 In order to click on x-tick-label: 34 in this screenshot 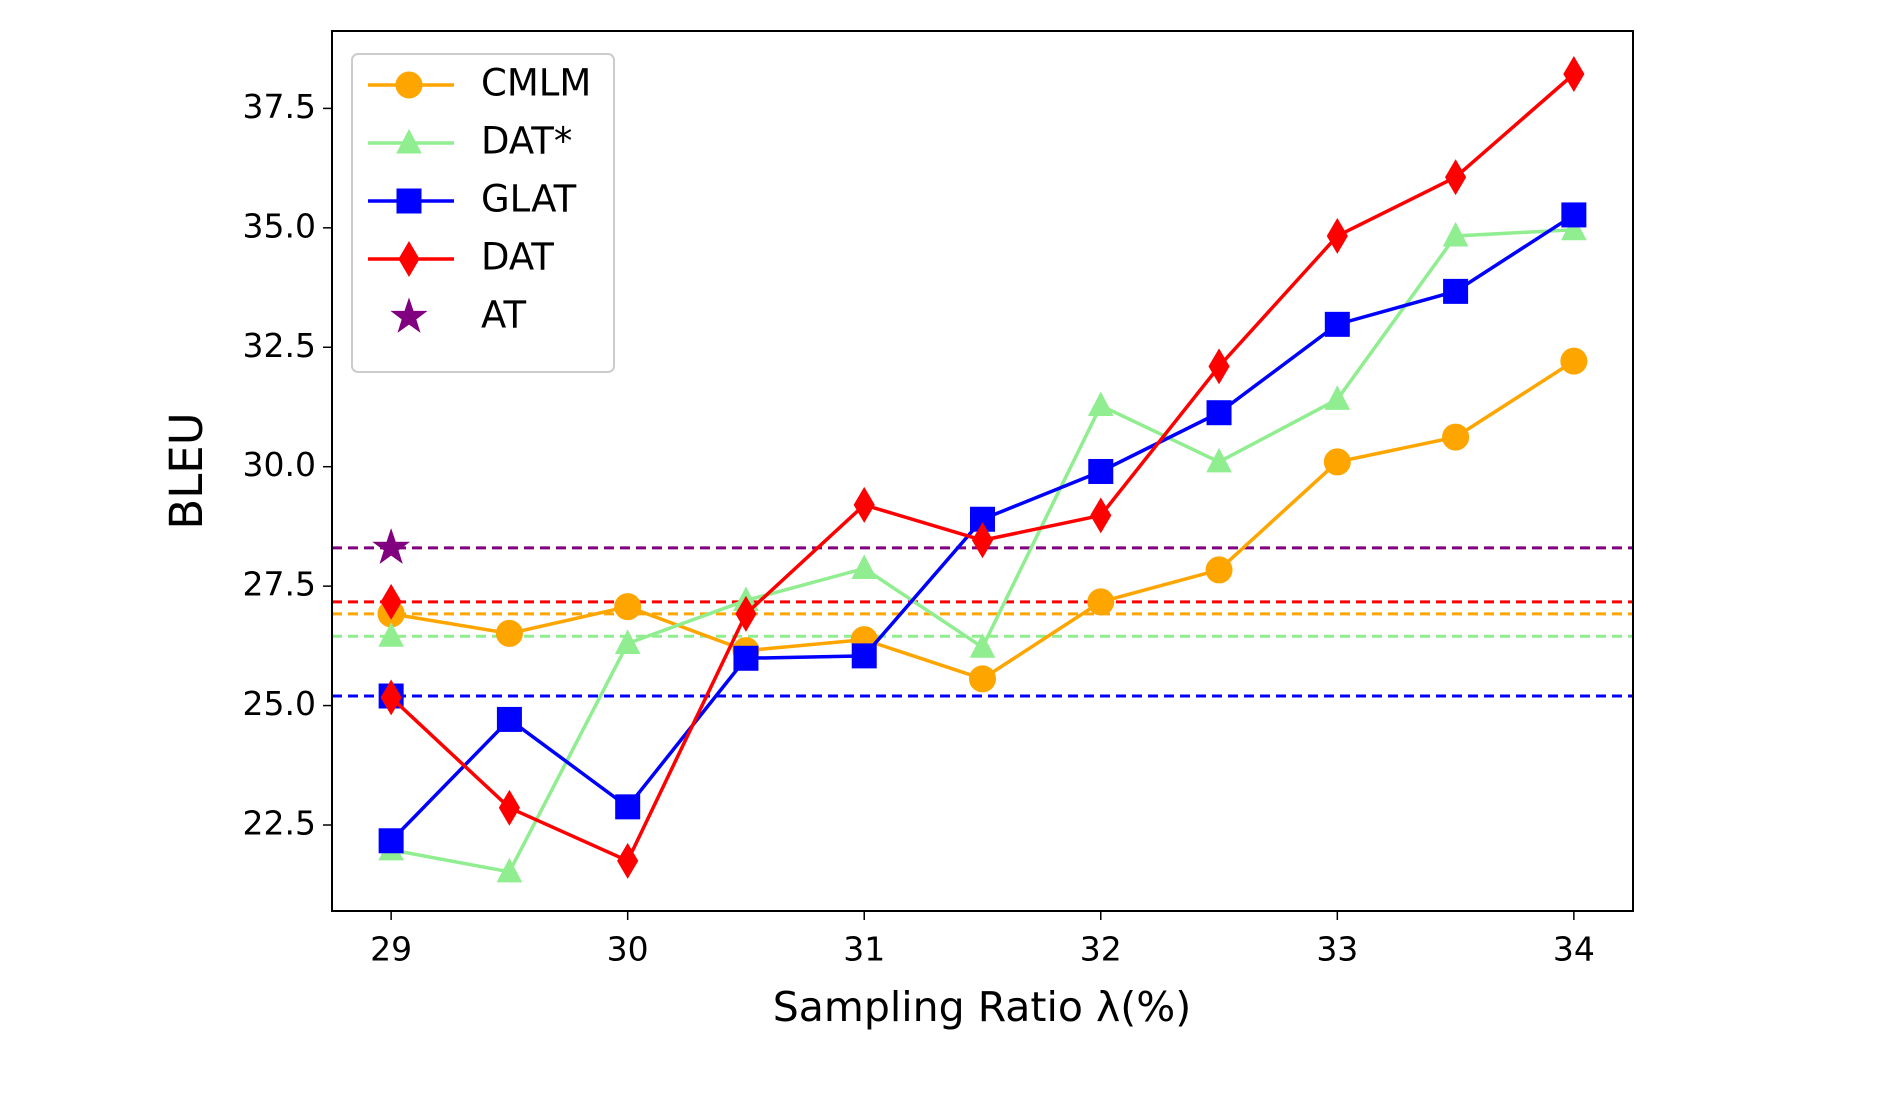, I will do `click(1574, 949)`.